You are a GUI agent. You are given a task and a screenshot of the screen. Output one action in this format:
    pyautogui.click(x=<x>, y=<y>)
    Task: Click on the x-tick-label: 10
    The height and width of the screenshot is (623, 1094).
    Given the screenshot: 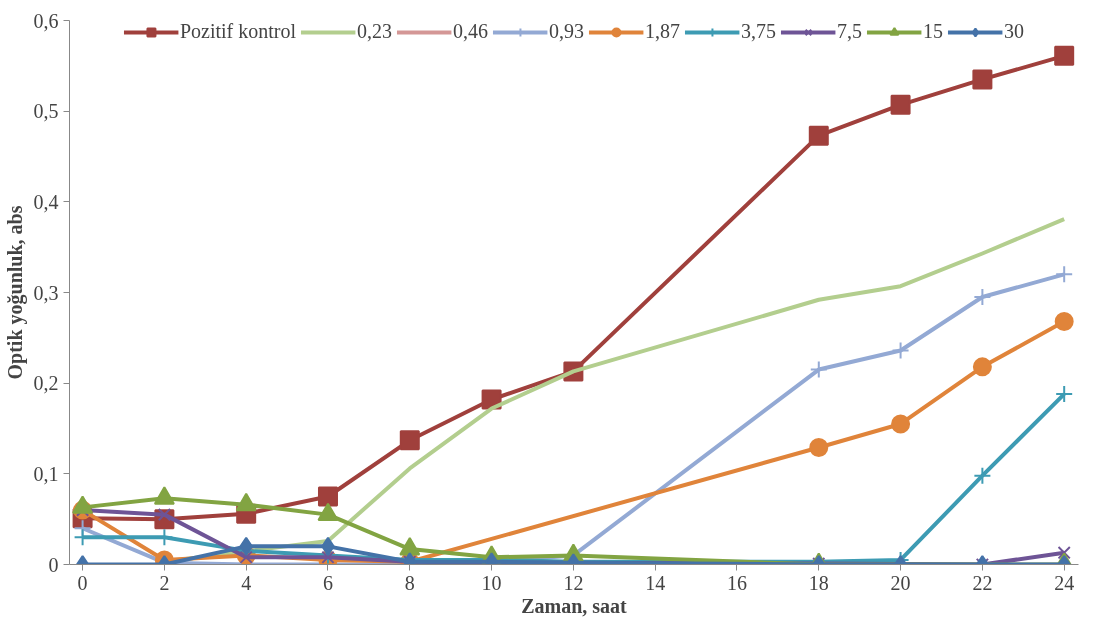 What is the action you would take?
    pyautogui.click(x=491, y=582)
    